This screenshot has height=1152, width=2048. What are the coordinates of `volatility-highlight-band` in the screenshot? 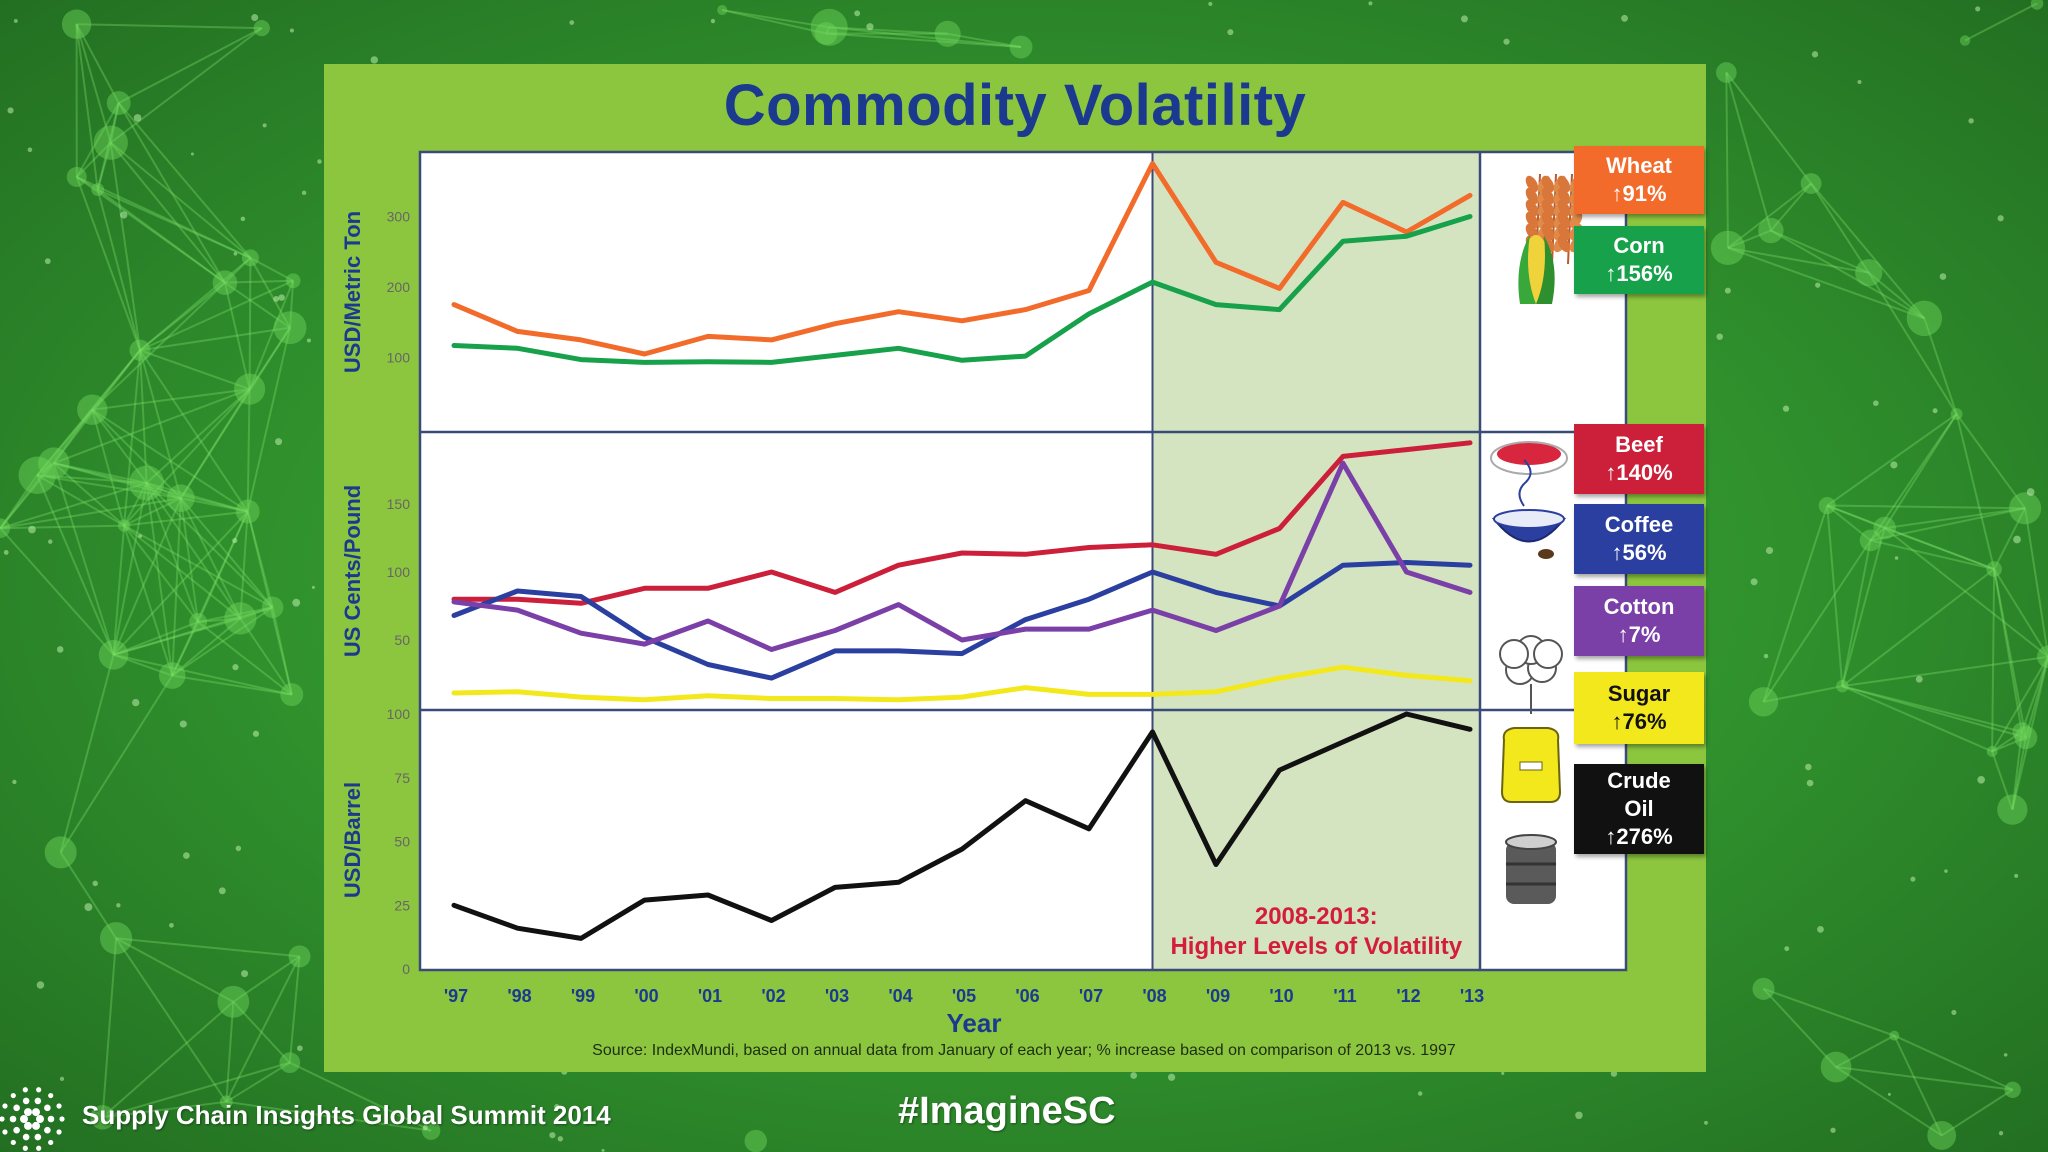 It's located at (1316, 561).